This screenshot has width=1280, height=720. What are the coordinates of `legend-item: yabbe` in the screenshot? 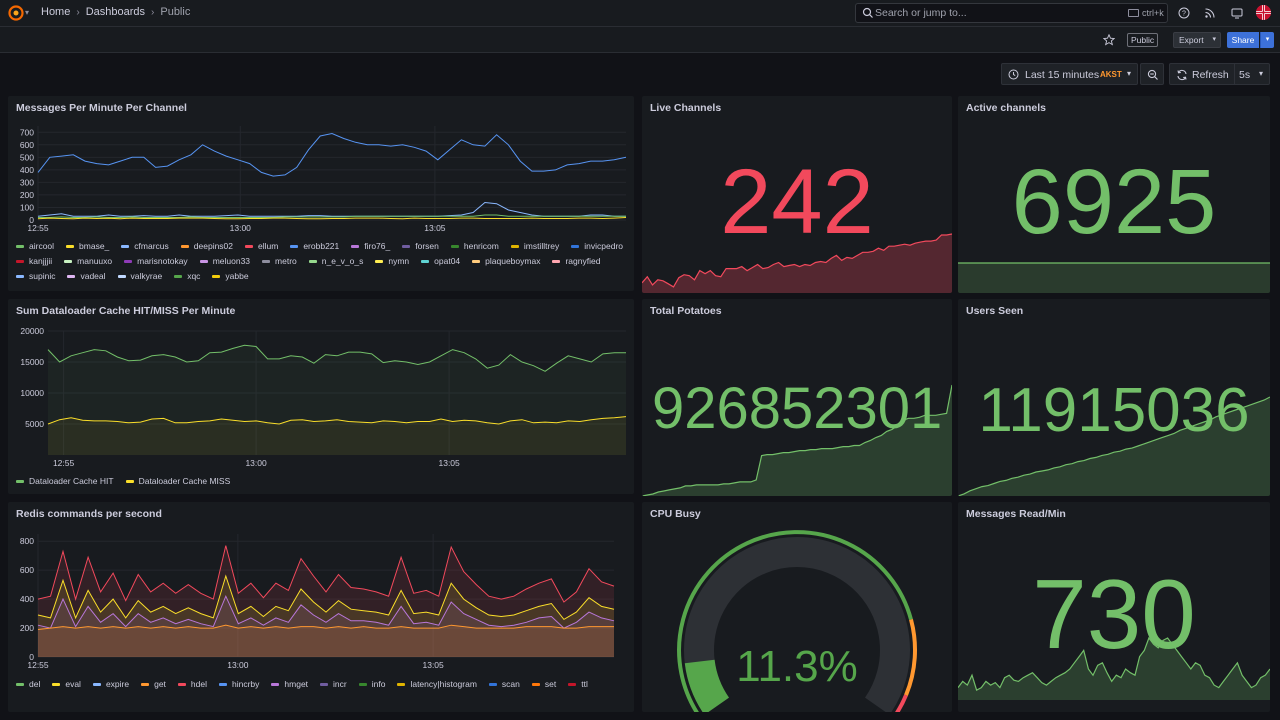 It's located at (230, 276).